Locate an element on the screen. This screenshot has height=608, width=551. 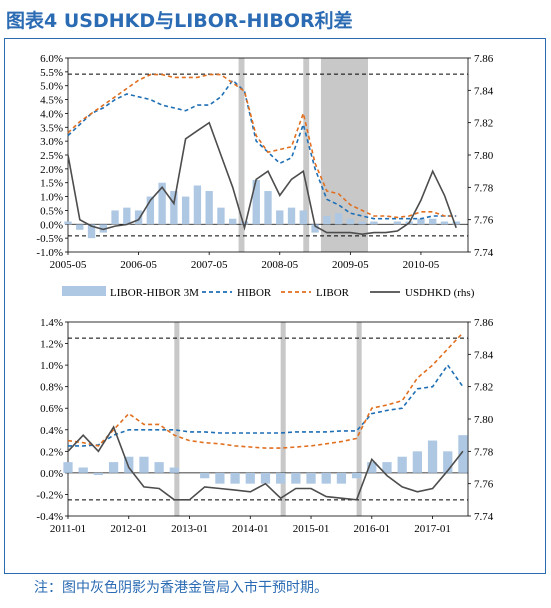
c1-y-right-tick-label: 7.76 is located at coordinates (484, 221).